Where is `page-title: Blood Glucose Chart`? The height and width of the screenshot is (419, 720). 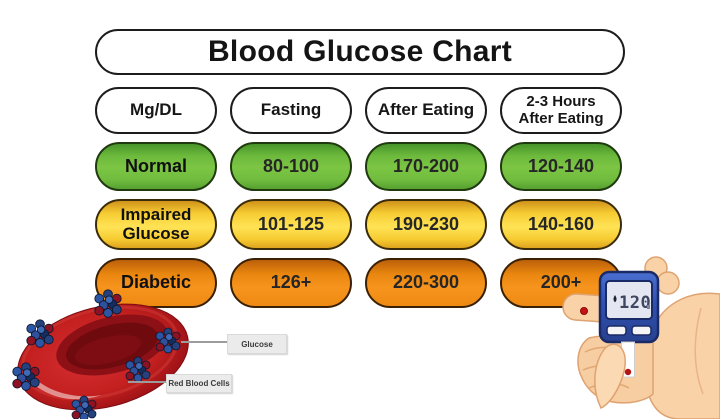 page-title: Blood Glucose Chart is located at coordinates (360, 52).